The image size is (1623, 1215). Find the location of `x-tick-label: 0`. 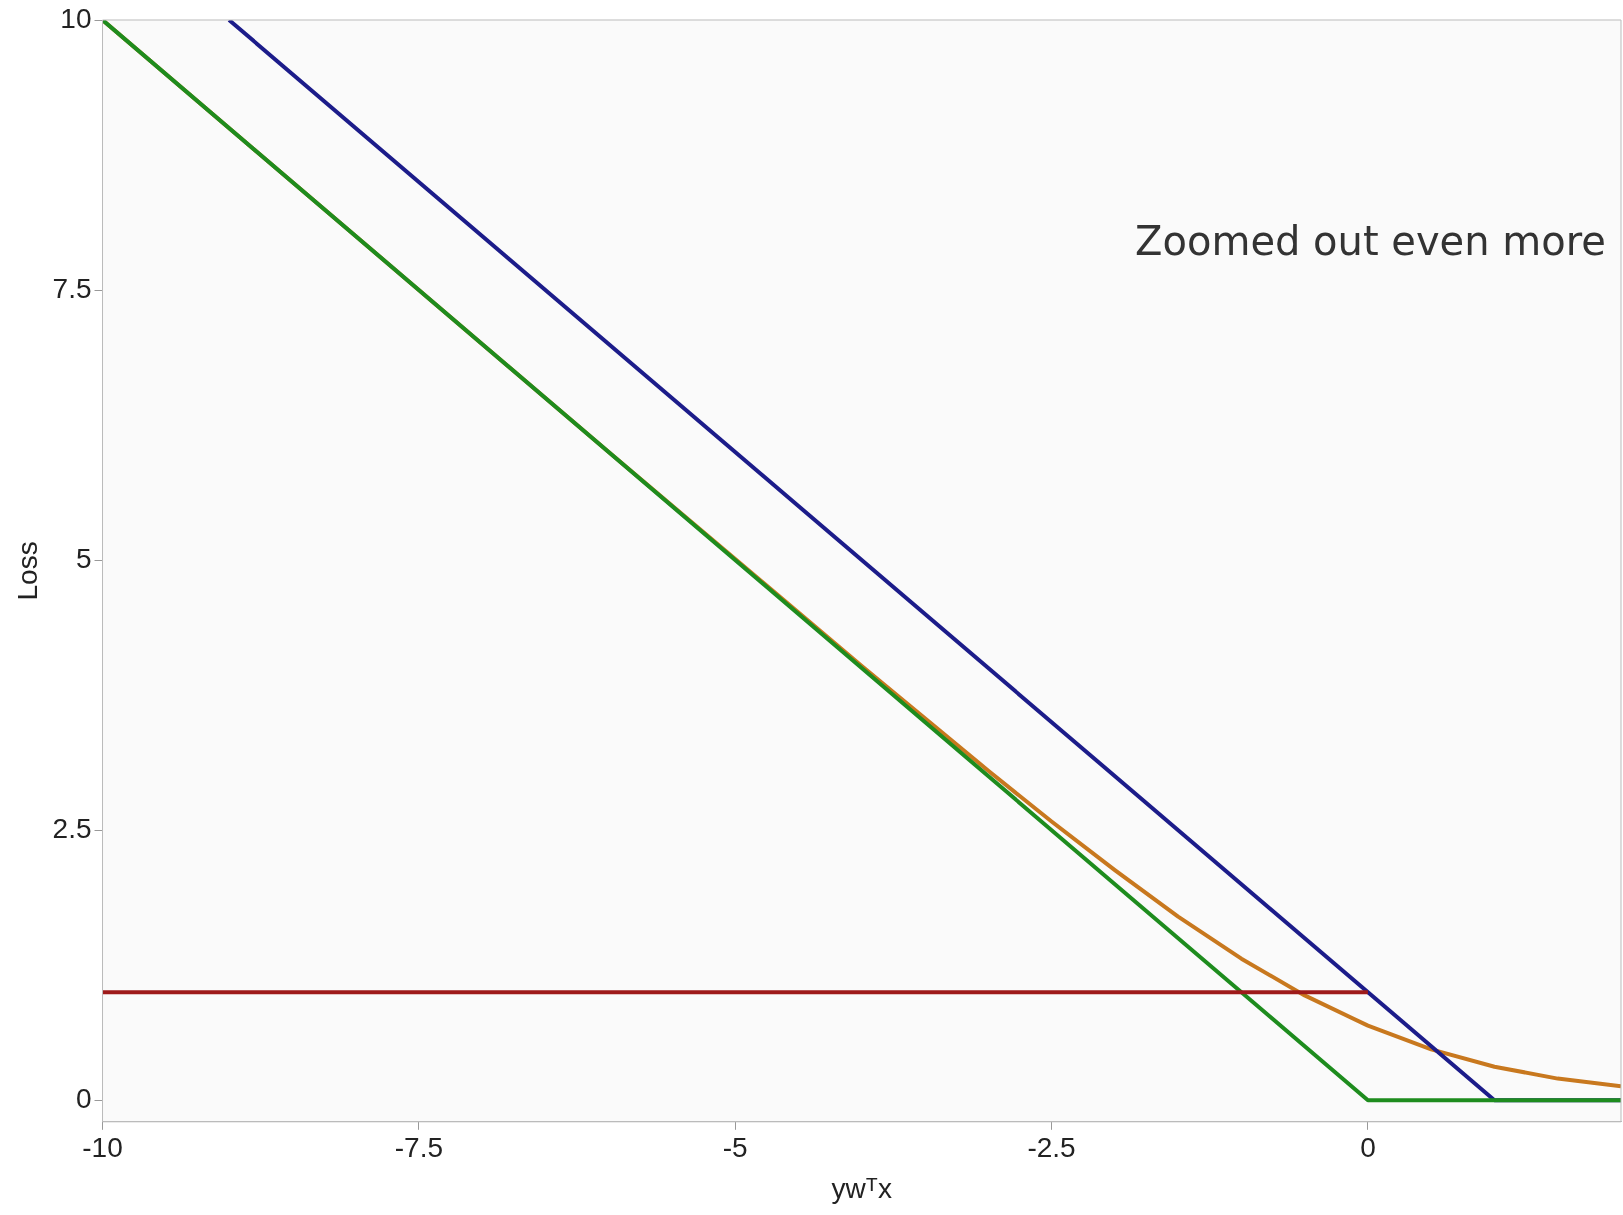

x-tick-label: 0 is located at coordinates (1368, 1148).